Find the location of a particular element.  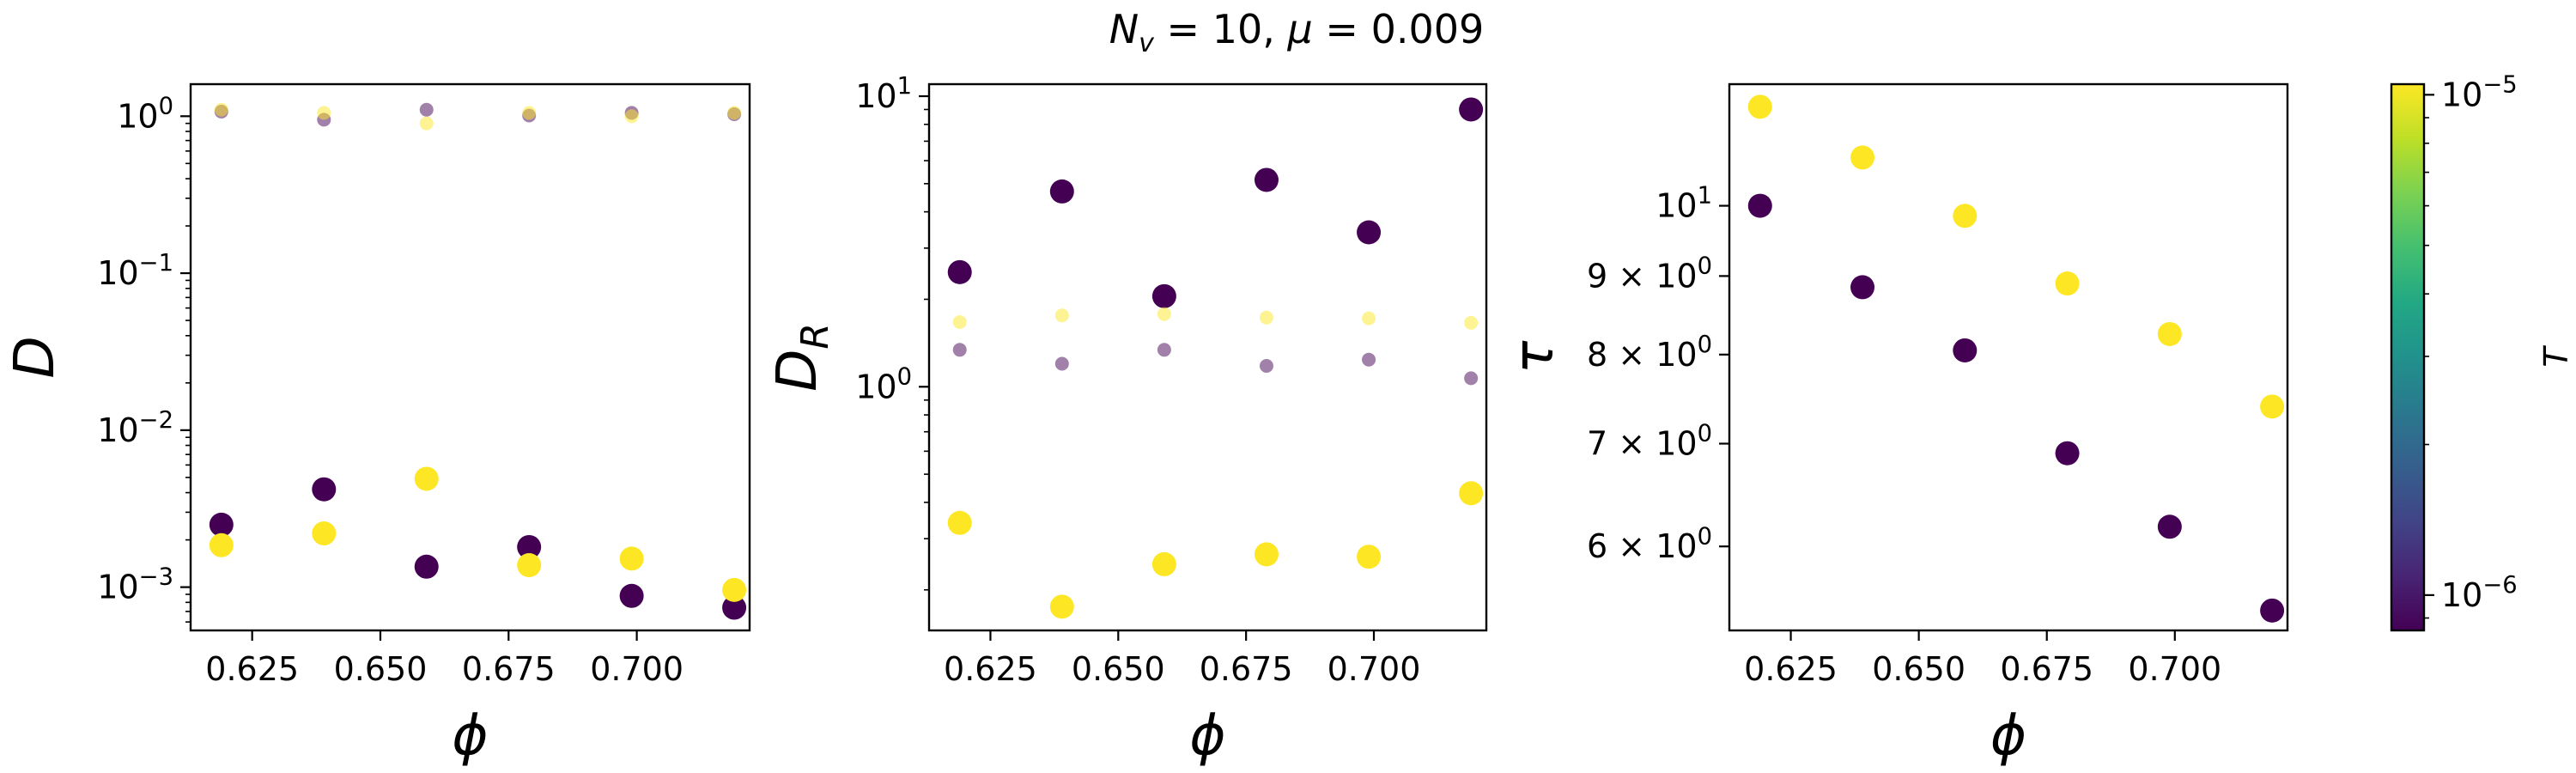

colorbar-tick-label: 10⁻⁶ is located at coordinates (2479, 593).